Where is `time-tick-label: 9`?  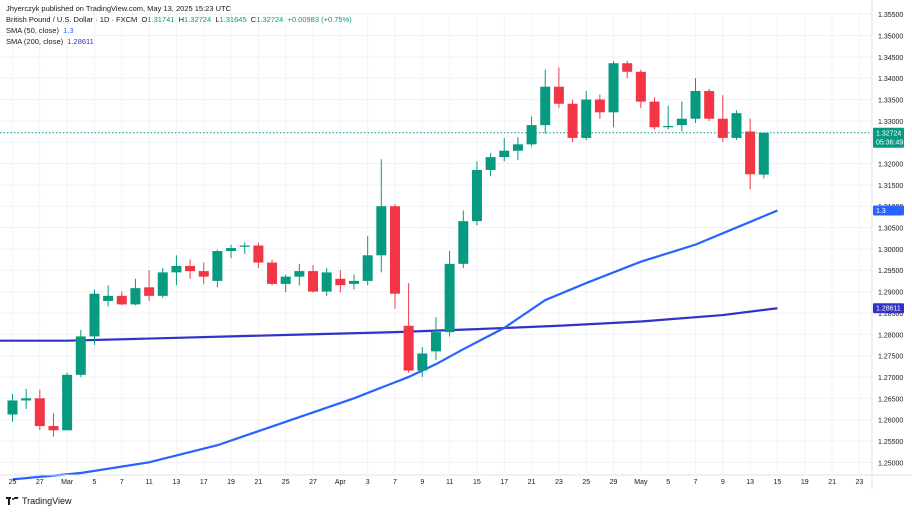 time-tick-label: 9 is located at coordinates (723, 482).